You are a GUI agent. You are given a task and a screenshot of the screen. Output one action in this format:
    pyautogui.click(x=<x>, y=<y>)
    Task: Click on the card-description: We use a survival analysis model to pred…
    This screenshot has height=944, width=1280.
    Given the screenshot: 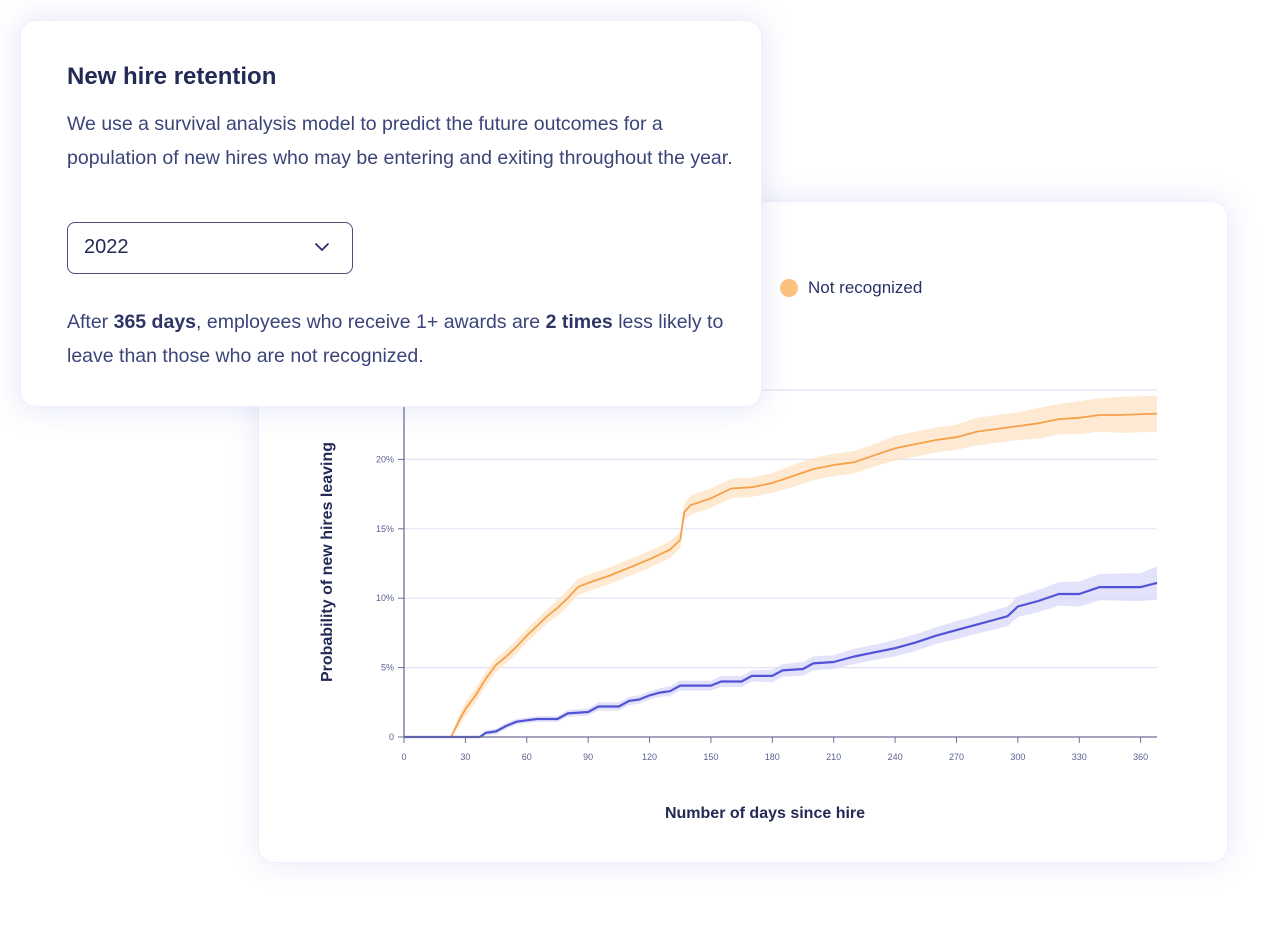 What is the action you would take?
    pyautogui.click(x=400, y=141)
    